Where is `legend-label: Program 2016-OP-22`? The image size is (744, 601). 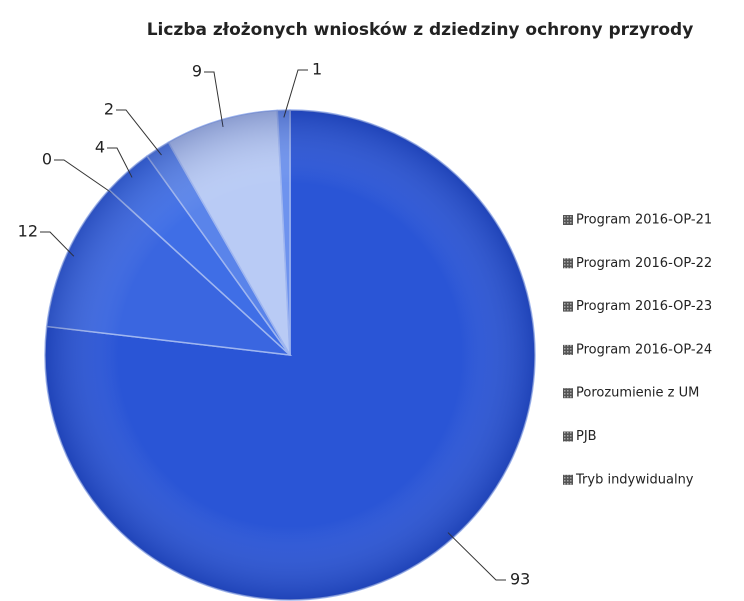
legend-label: Program 2016-OP-22 is located at coordinates (644, 263).